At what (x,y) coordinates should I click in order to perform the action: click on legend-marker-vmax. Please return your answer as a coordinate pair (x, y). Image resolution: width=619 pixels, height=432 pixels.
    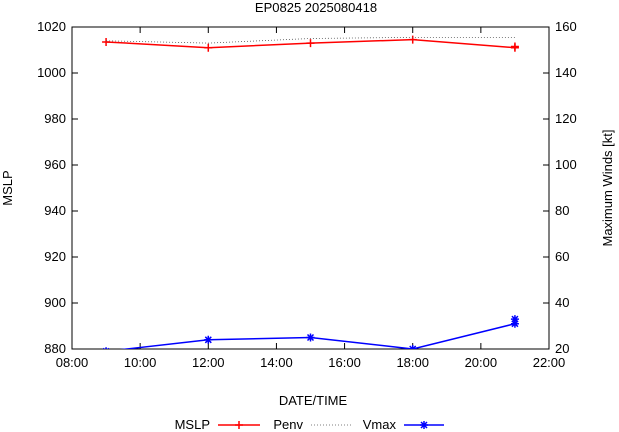
    Looking at the image, I should click on (424, 425).